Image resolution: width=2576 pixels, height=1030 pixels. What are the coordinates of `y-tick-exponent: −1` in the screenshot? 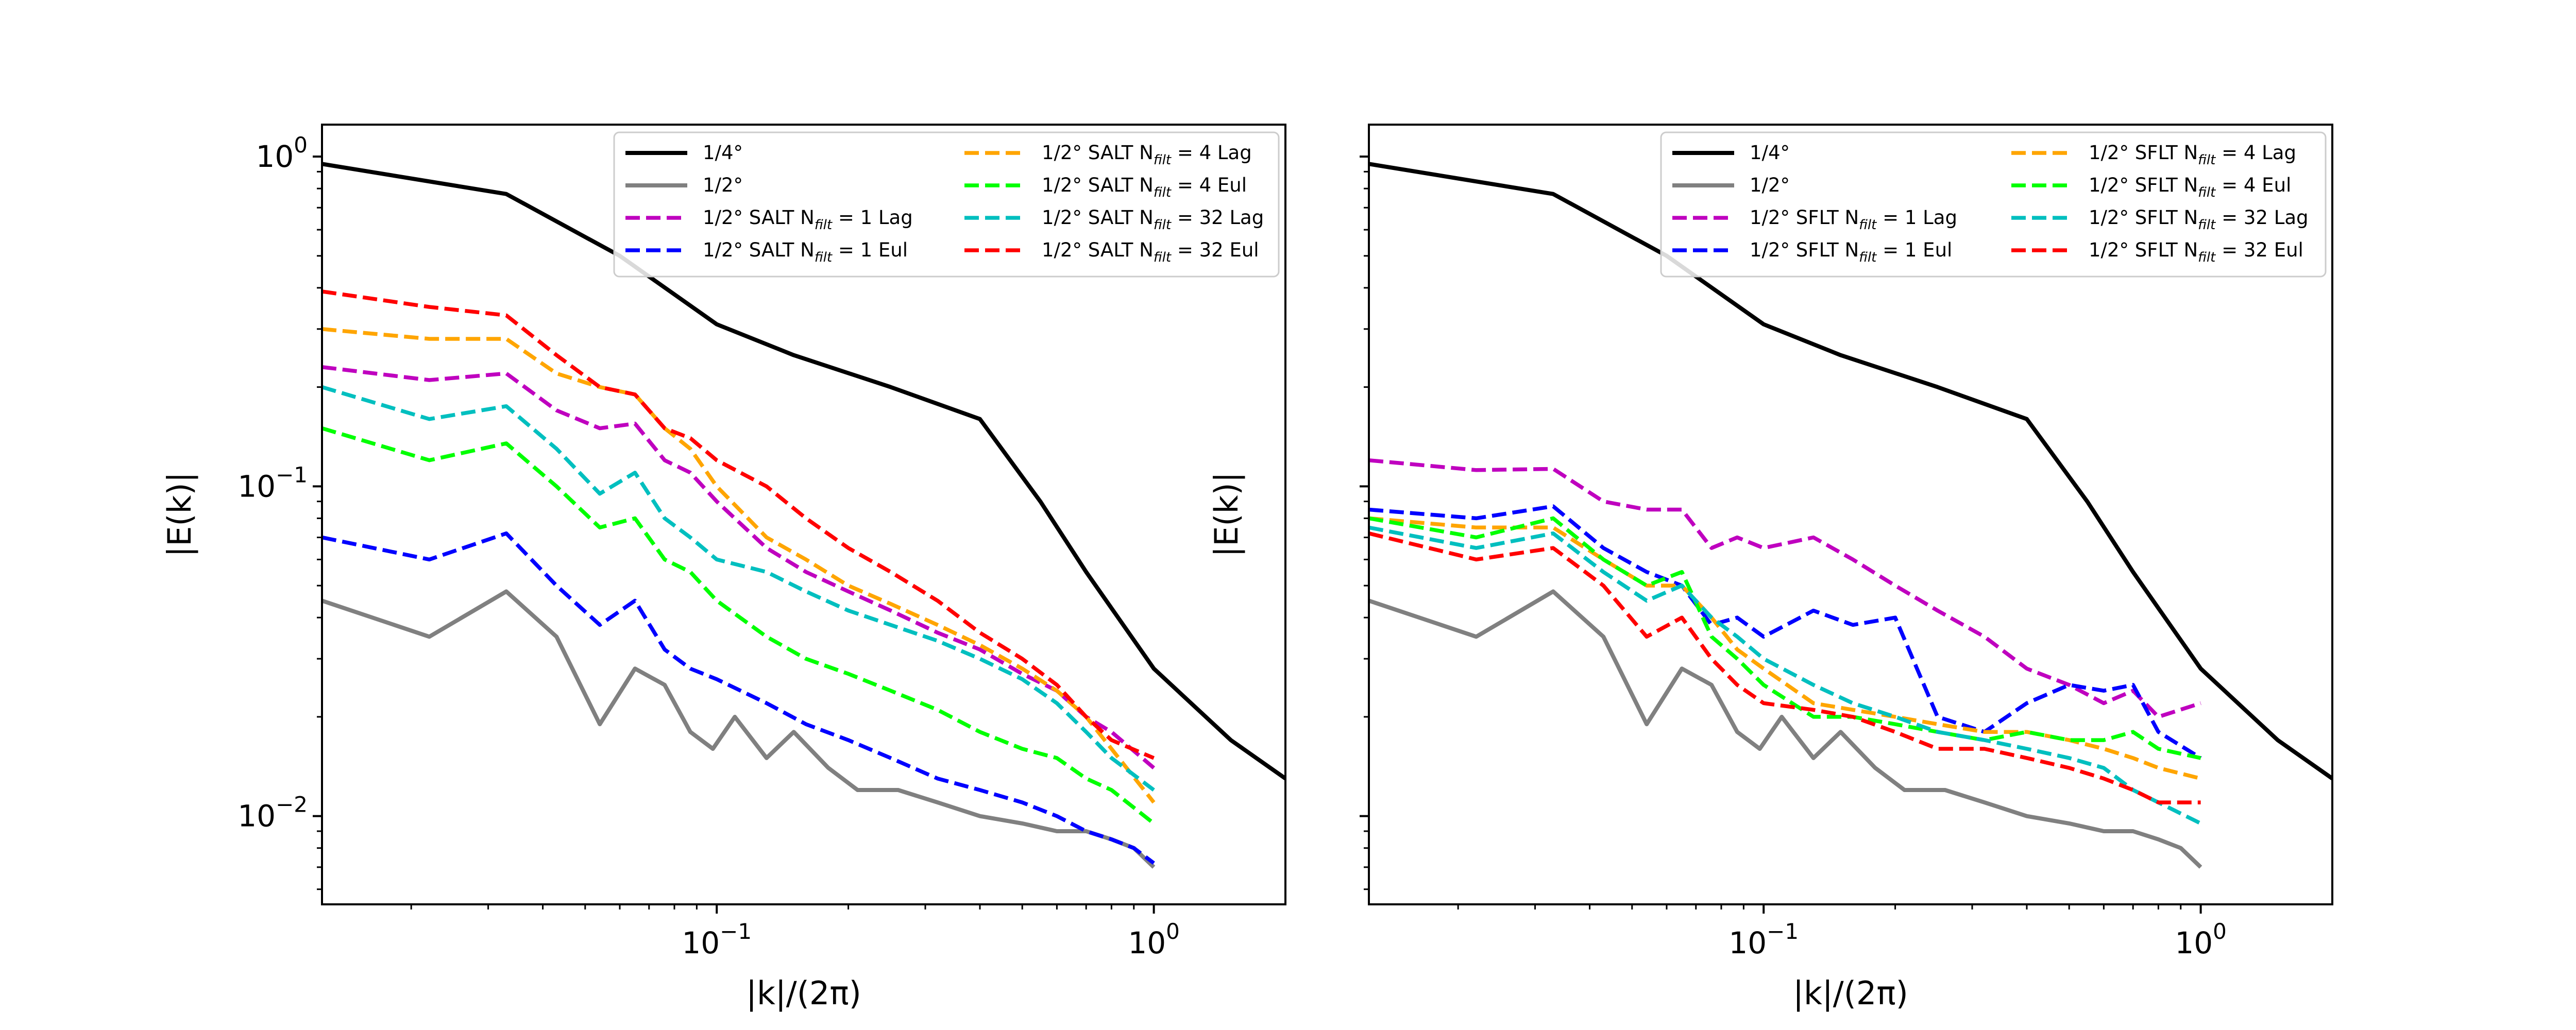 It's located at (292, 475).